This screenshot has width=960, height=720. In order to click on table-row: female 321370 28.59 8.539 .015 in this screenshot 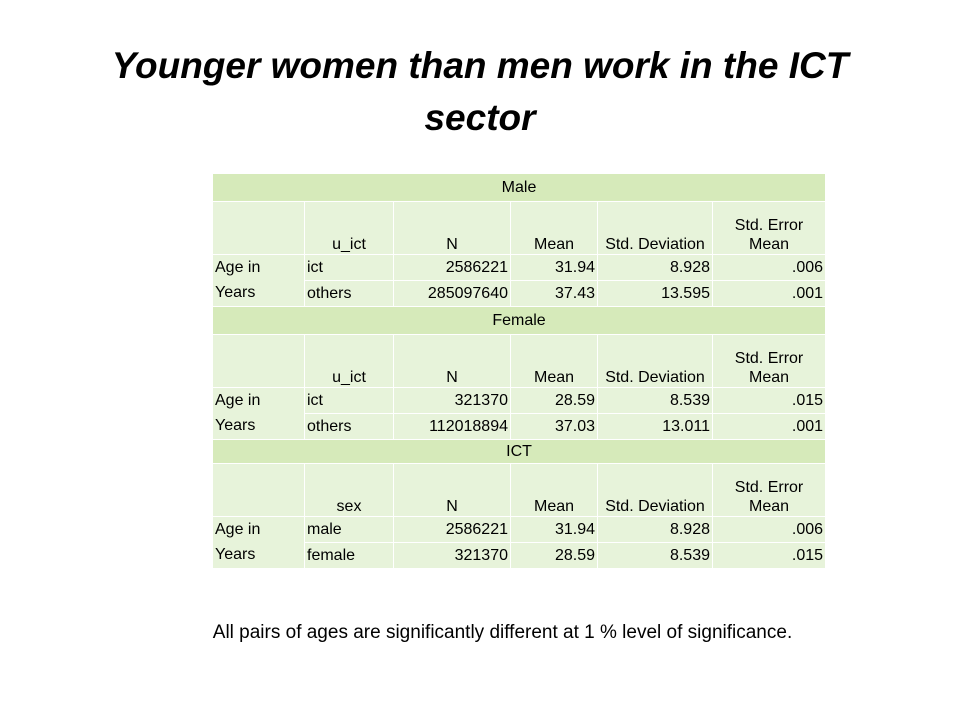, I will do `click(520, 555)`.